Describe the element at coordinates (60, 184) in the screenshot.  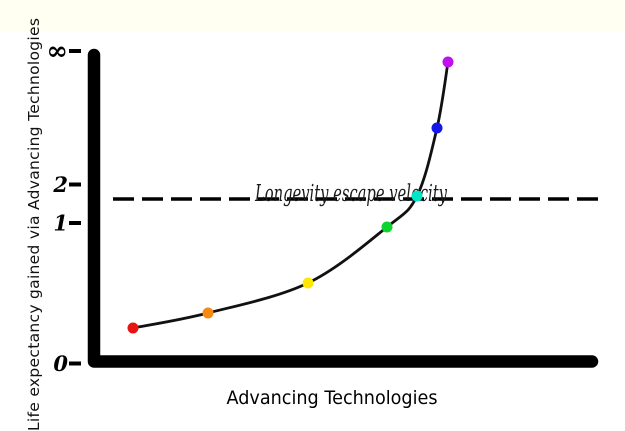
I see `y-tick-label: 2` at that location.